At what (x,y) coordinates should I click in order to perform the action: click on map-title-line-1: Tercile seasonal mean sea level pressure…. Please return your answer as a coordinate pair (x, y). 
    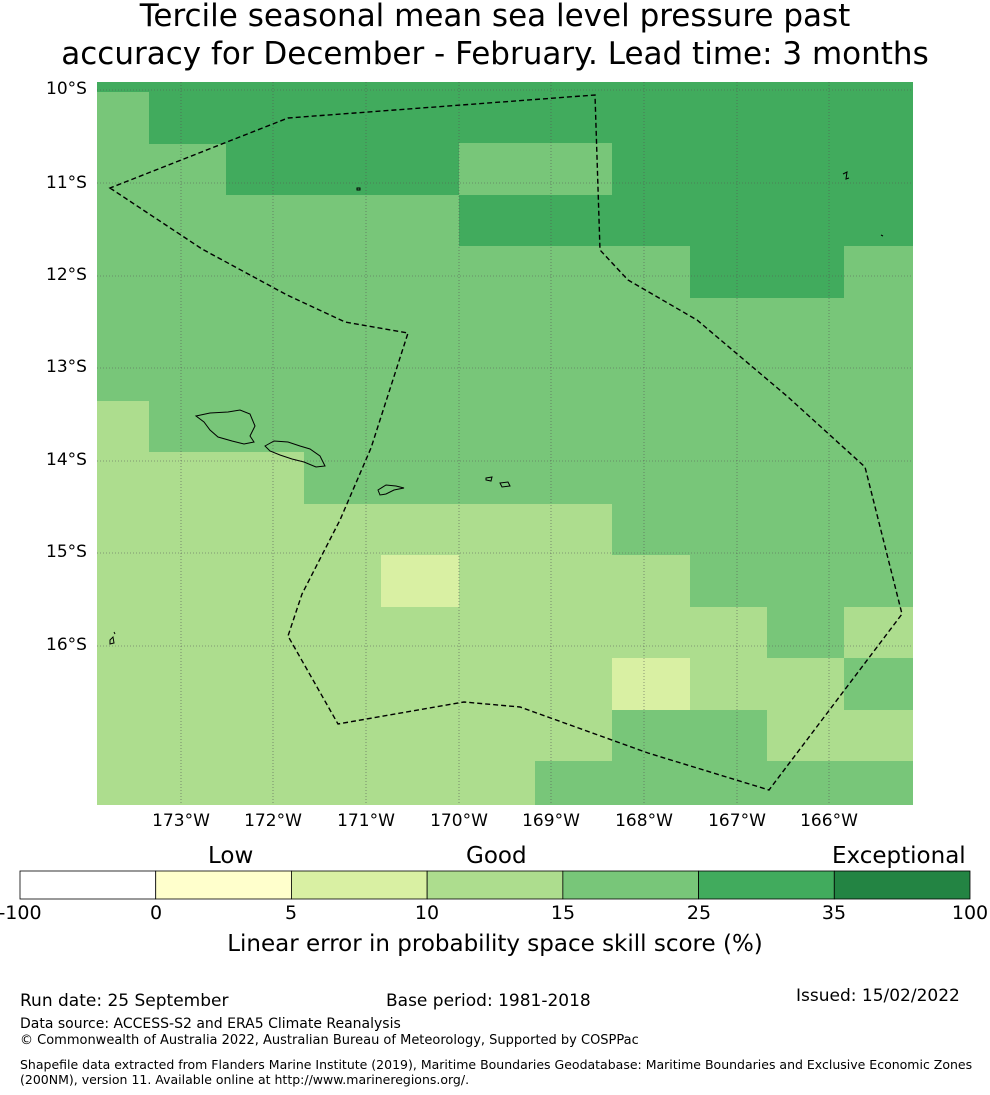
    Looking at the image, I should click on (495, 17).